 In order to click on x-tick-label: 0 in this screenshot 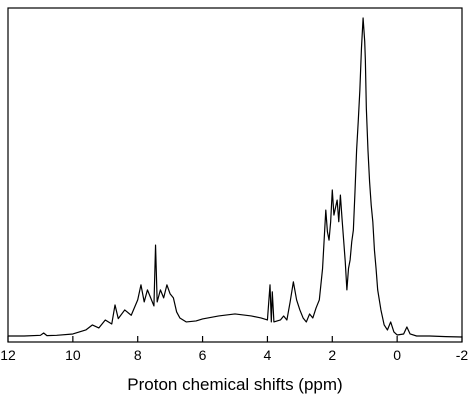, I will do `click(397, 355)`.